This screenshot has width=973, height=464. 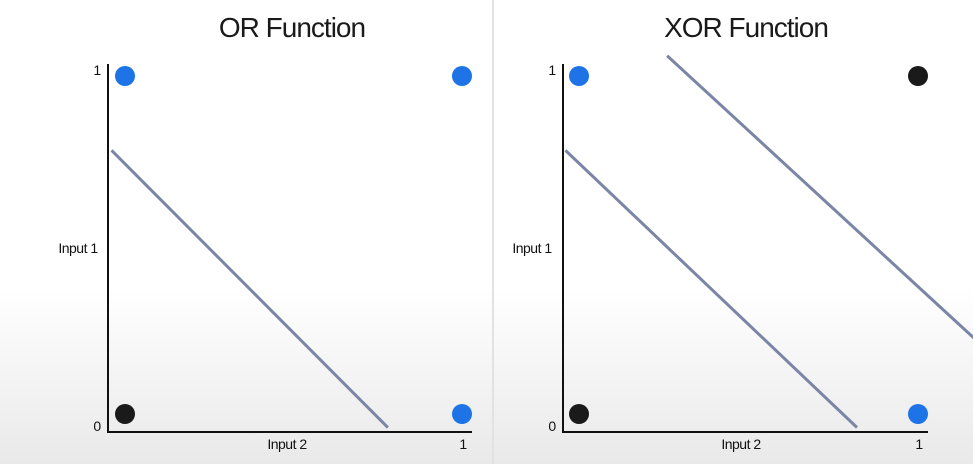 What do you see at coordinates (746, 27) in the screenshot?
I see `chart-title: XOR Function` at bounding box center [746, 27].